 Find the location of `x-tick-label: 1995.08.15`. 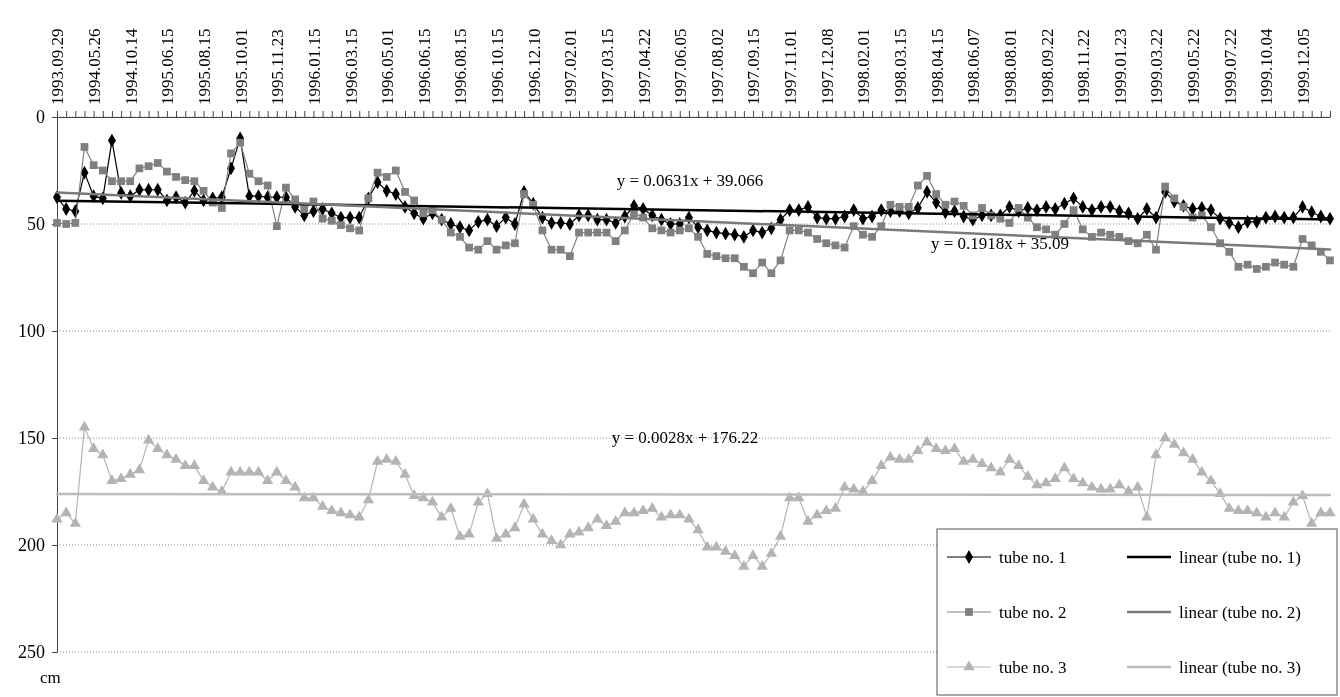

x-tick-label: 1995.08.15 is located at coordinates (204, 66).